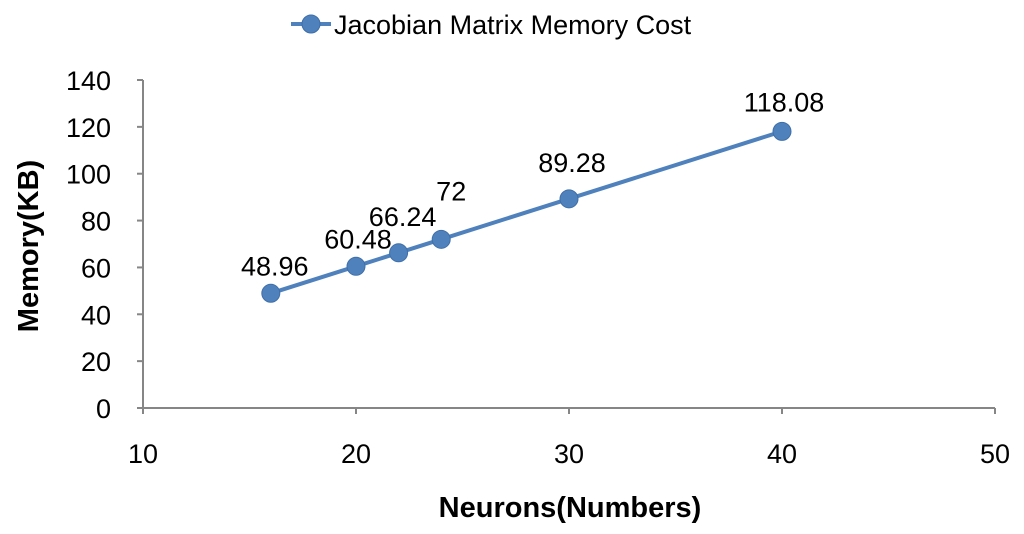 The height and width of the screenshot is (534, 1024). Describe the element at coordinates (96, 268) in the screenshot. I see `y-tick-label: 60` at that location.